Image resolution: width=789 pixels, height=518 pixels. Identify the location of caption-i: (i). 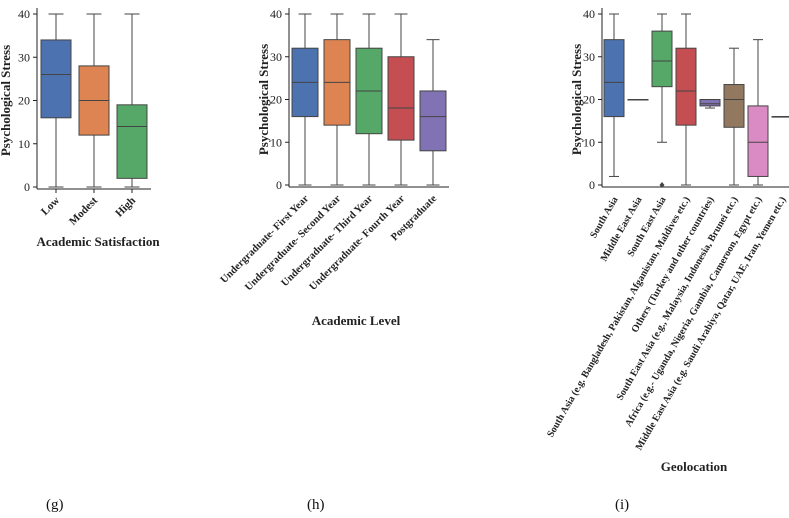
(622, 505).